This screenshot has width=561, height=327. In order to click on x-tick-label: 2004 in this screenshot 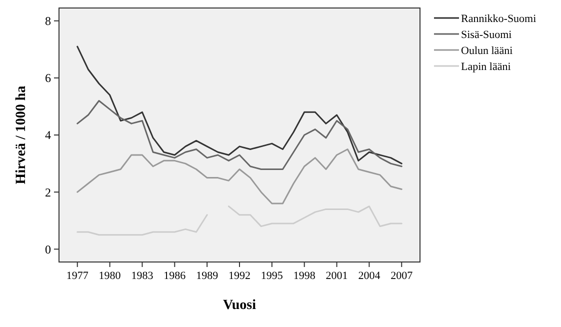, I will do `click(369, 276)`.